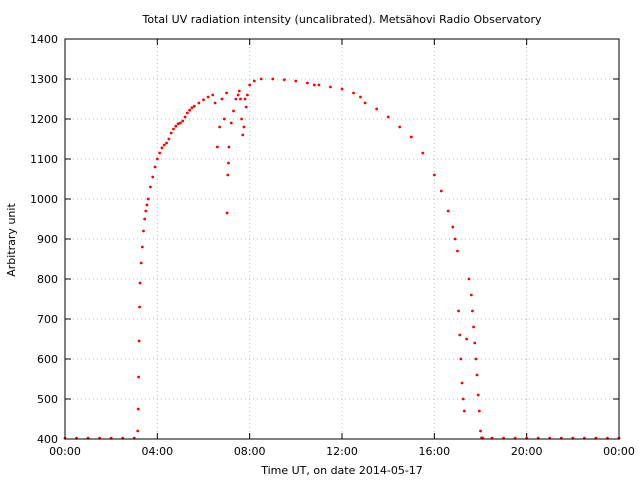 This screenshot has height=480, width=640. I want to click on x-tick-label: 08:00, so click(250, 451).